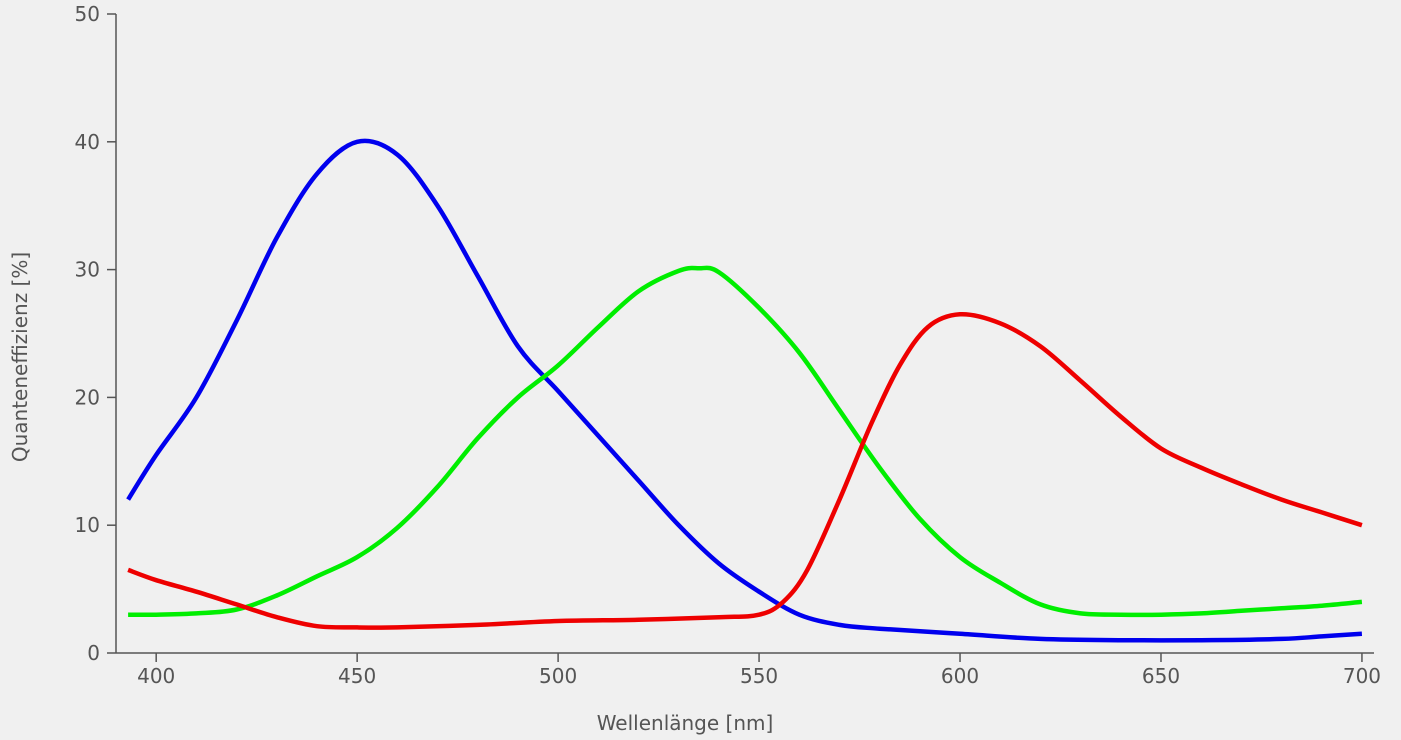  Describe the element at coordinates (156, 676) in the screenshot. I see `x-tick-label: 400` at that location.